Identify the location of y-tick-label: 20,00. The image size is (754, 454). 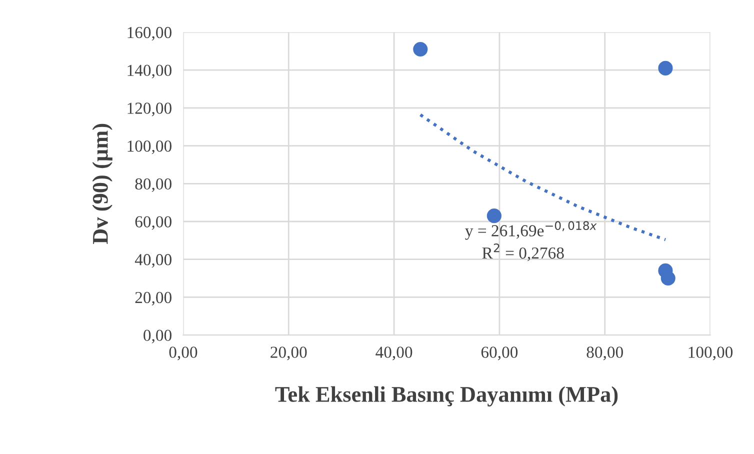
(153, 299).